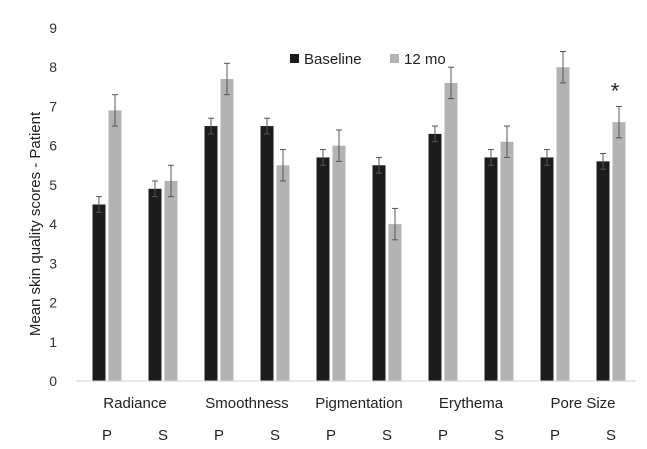  What do you see at coordinates (53, 263) in the screenshot?
I see `y-tick-label: 3` at bounding box center [53, 263].